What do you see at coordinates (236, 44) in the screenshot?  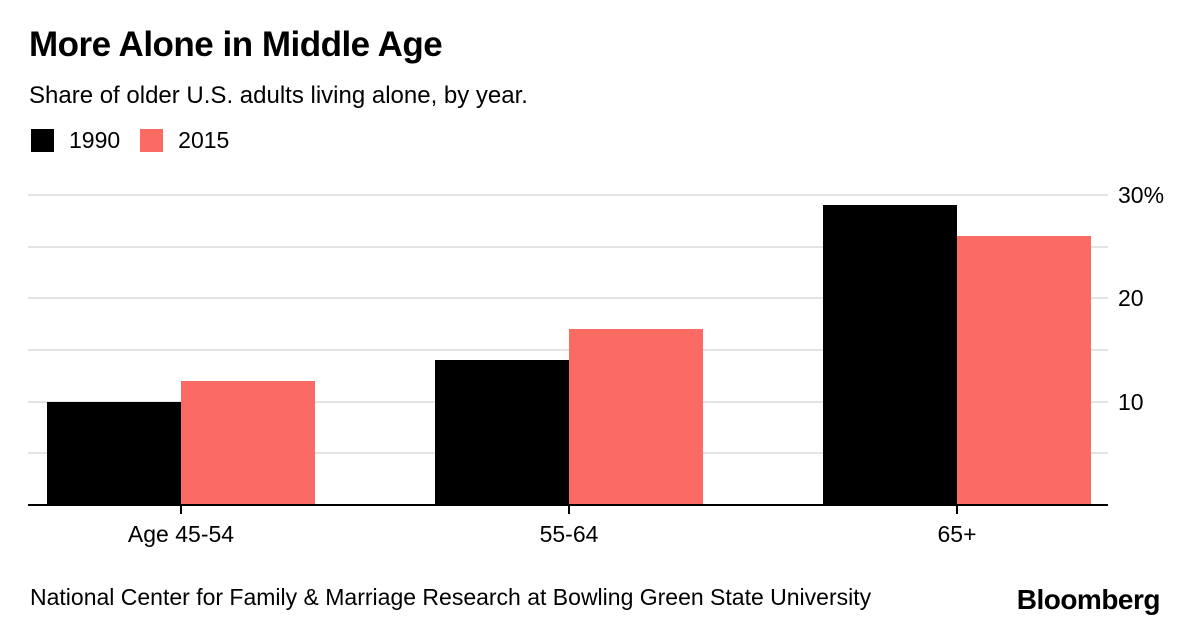 I see `chart-title: More Alone in Middle Age` at bounding box center [236, 44].